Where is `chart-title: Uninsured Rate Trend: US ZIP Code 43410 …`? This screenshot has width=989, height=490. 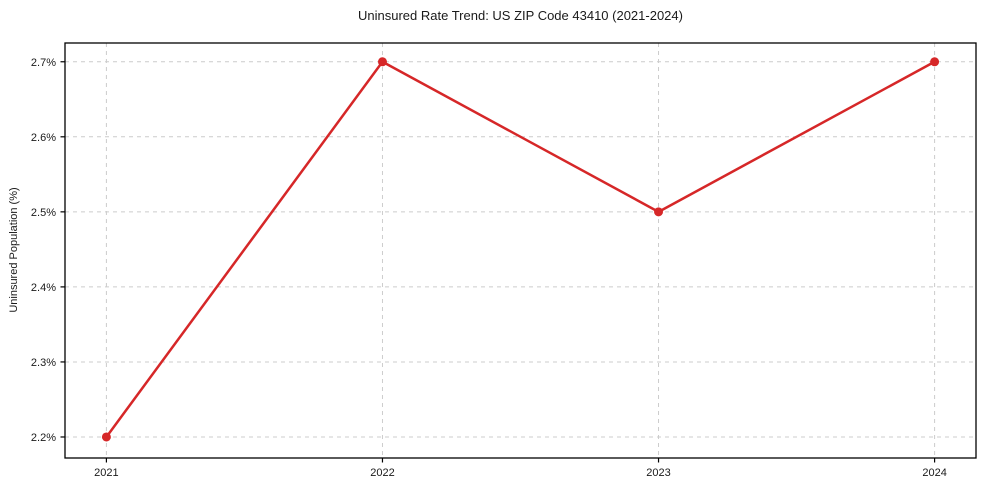 chart-title: Uninsured Rate Trend: US ZIP Code 43410 … is located at coordinates (520, 15).